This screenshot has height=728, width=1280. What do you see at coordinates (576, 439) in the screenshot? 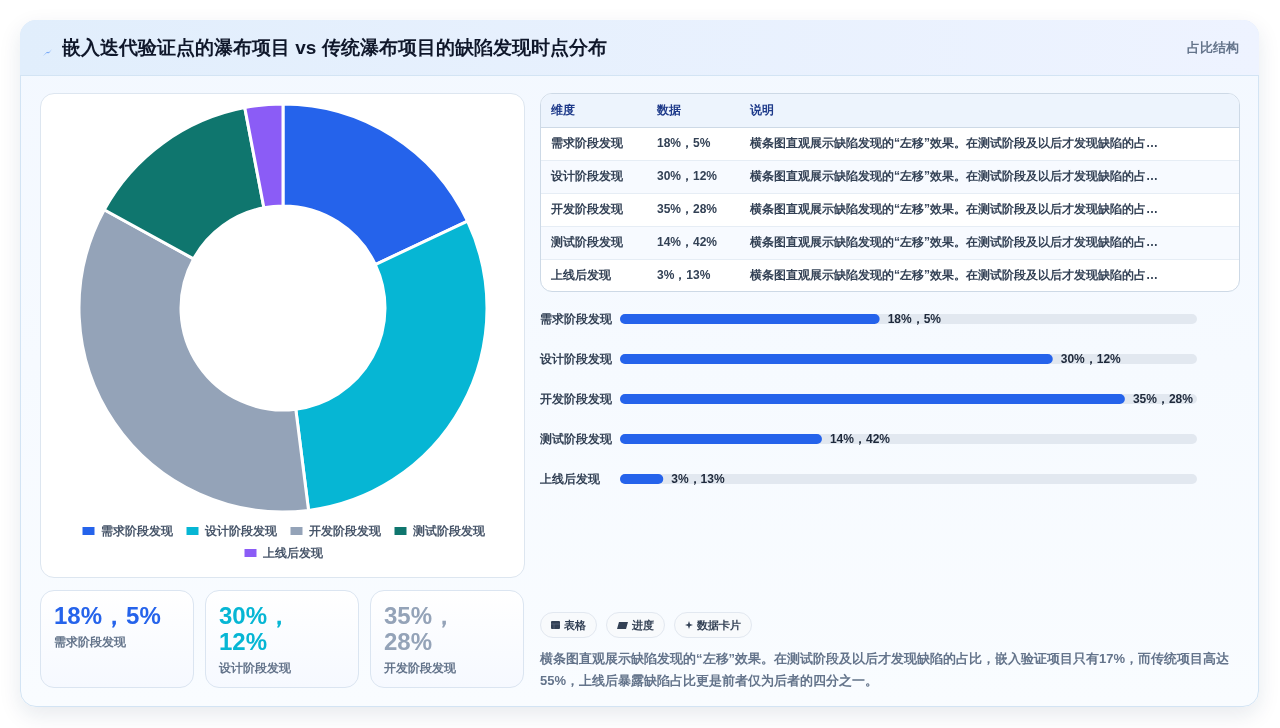
I see `y-tick-label: 测试阶段发现` at bounding box center [576, 439].